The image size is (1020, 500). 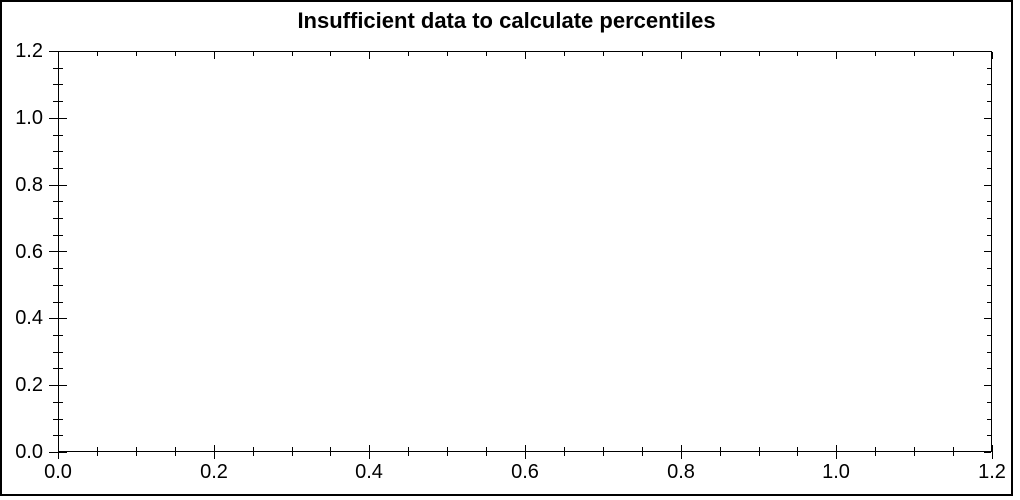 What do you see at coordinates (525, 472) in the screenshot?
I see `x-axis-tick-label: 0.6` at bounding box center [525, 472].